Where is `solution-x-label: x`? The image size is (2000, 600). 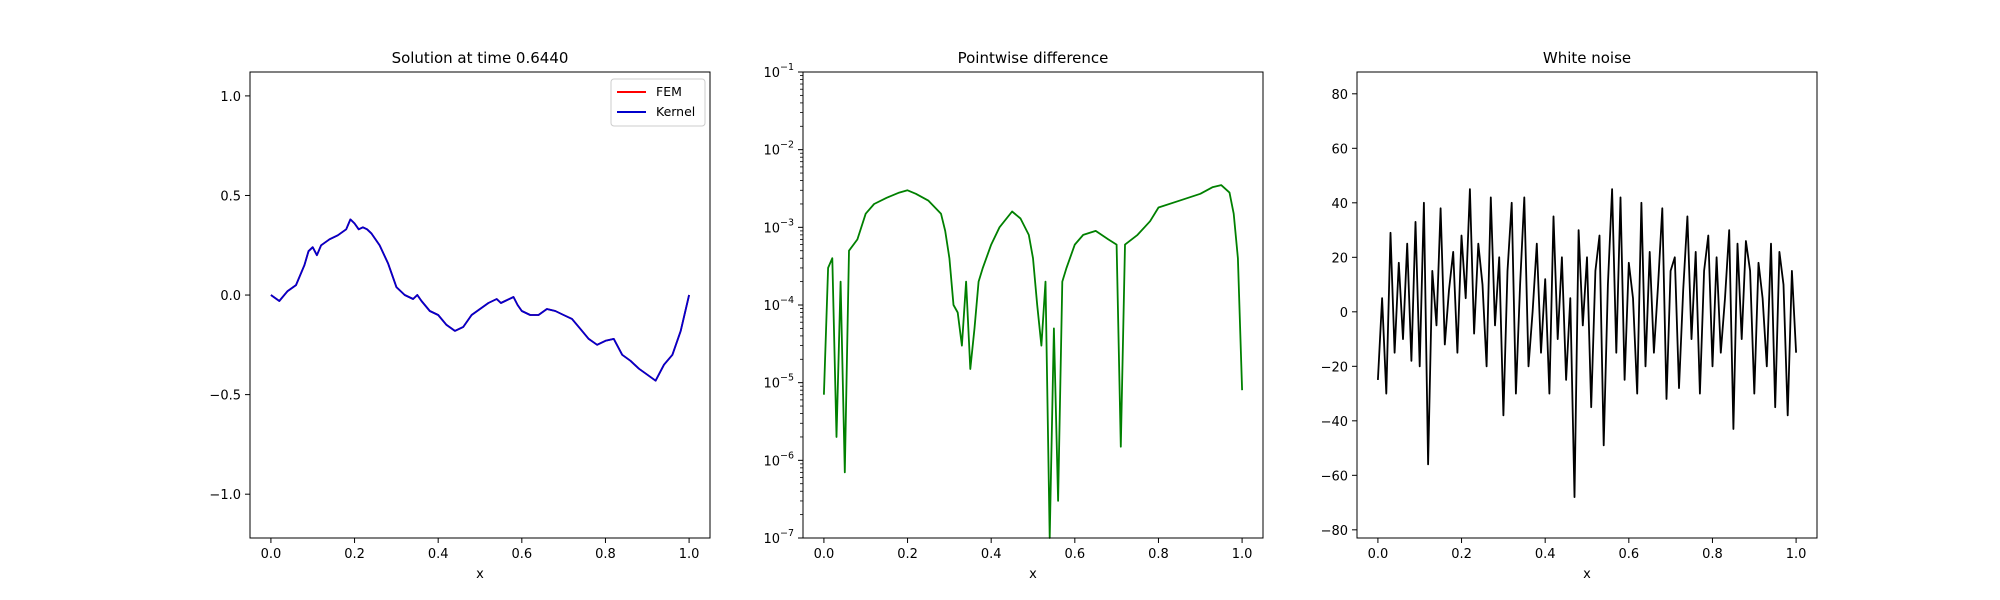 solution-x-label: x is located at coordinates (480, 574).